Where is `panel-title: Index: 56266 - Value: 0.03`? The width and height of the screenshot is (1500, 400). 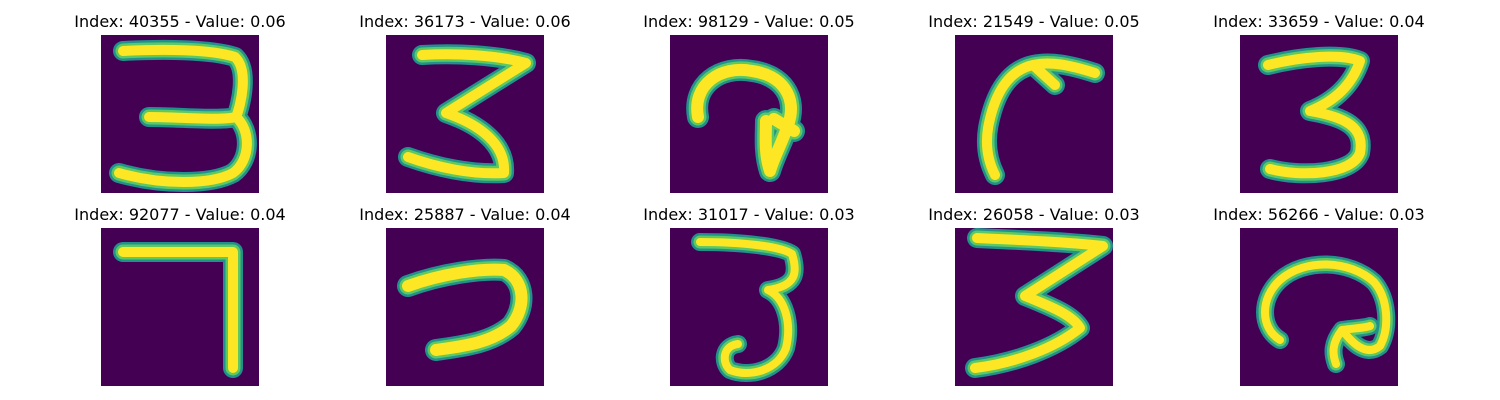
panel-title: Index: 56266 - Value: 0.03 is located at coordinates (1319, 214).